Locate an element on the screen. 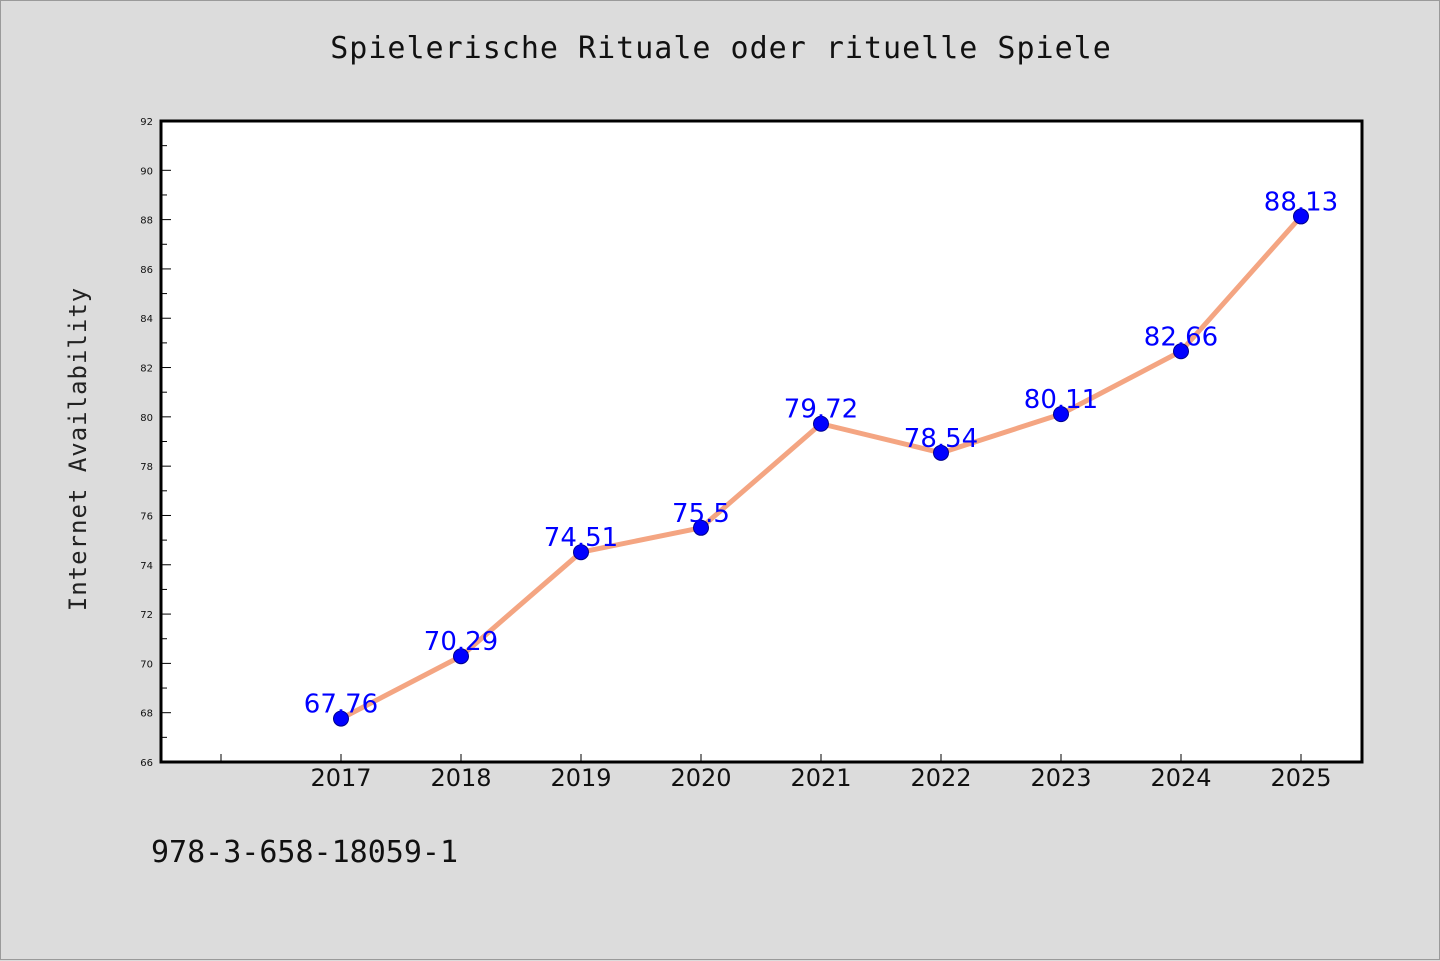  x-tick-label: 2024 is located at coordinates (1180, 778).